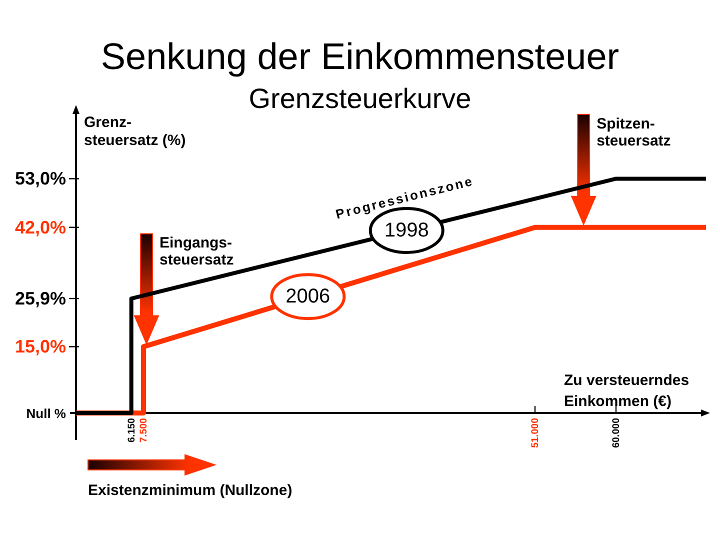 The image size is (720, 540). I want to click on x-tick-label: 51.000, so click(535, 432).